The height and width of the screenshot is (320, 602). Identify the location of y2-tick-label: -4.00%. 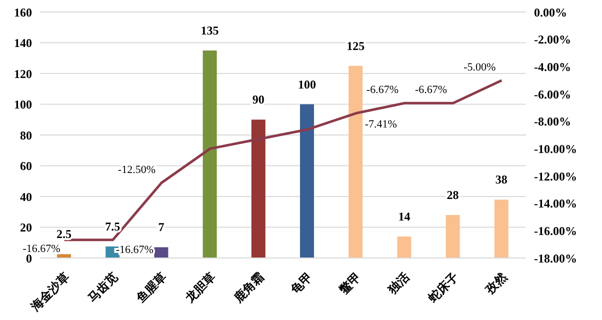
(552, 67).